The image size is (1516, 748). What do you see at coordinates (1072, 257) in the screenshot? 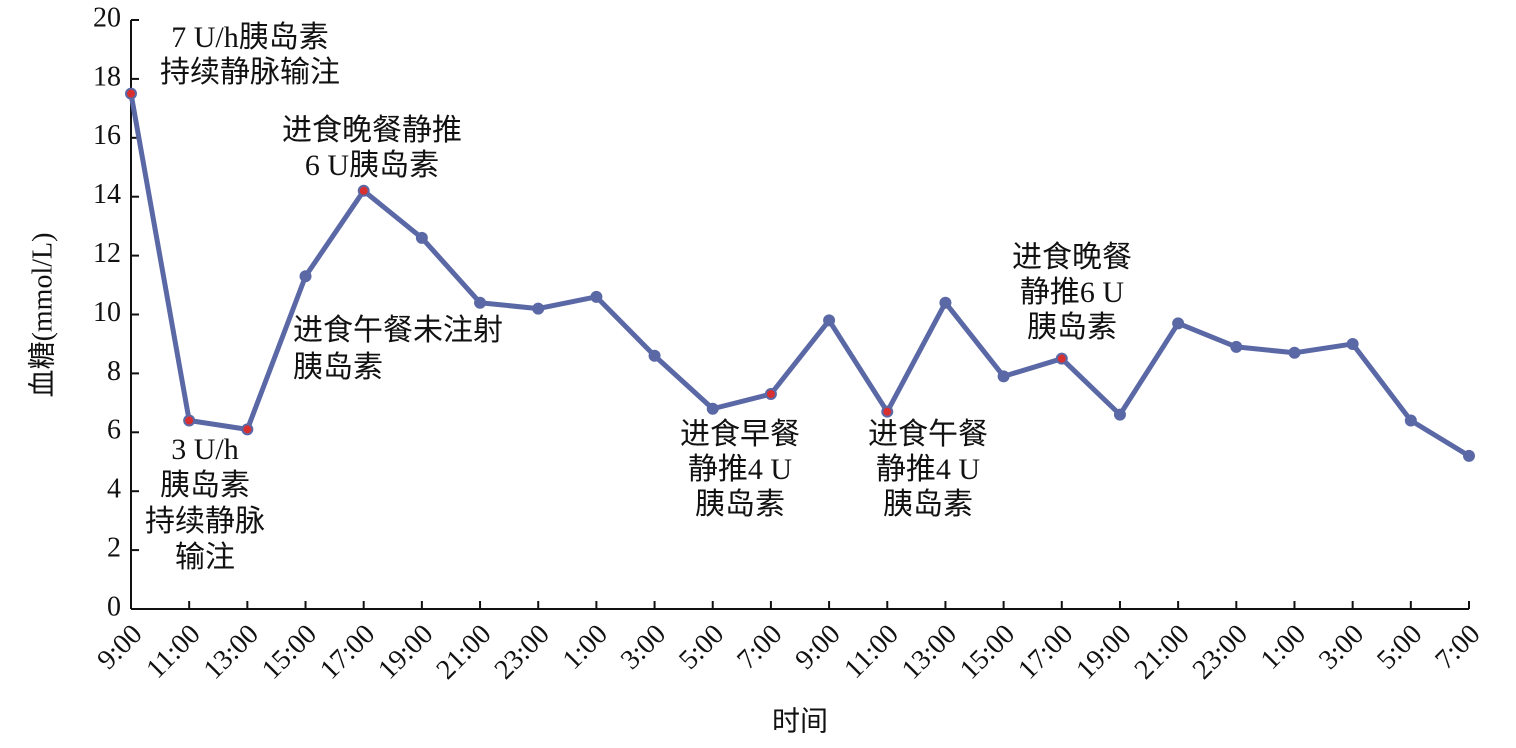
I see `annotation: 进食晚餐` at bounding box center [1072, 257].